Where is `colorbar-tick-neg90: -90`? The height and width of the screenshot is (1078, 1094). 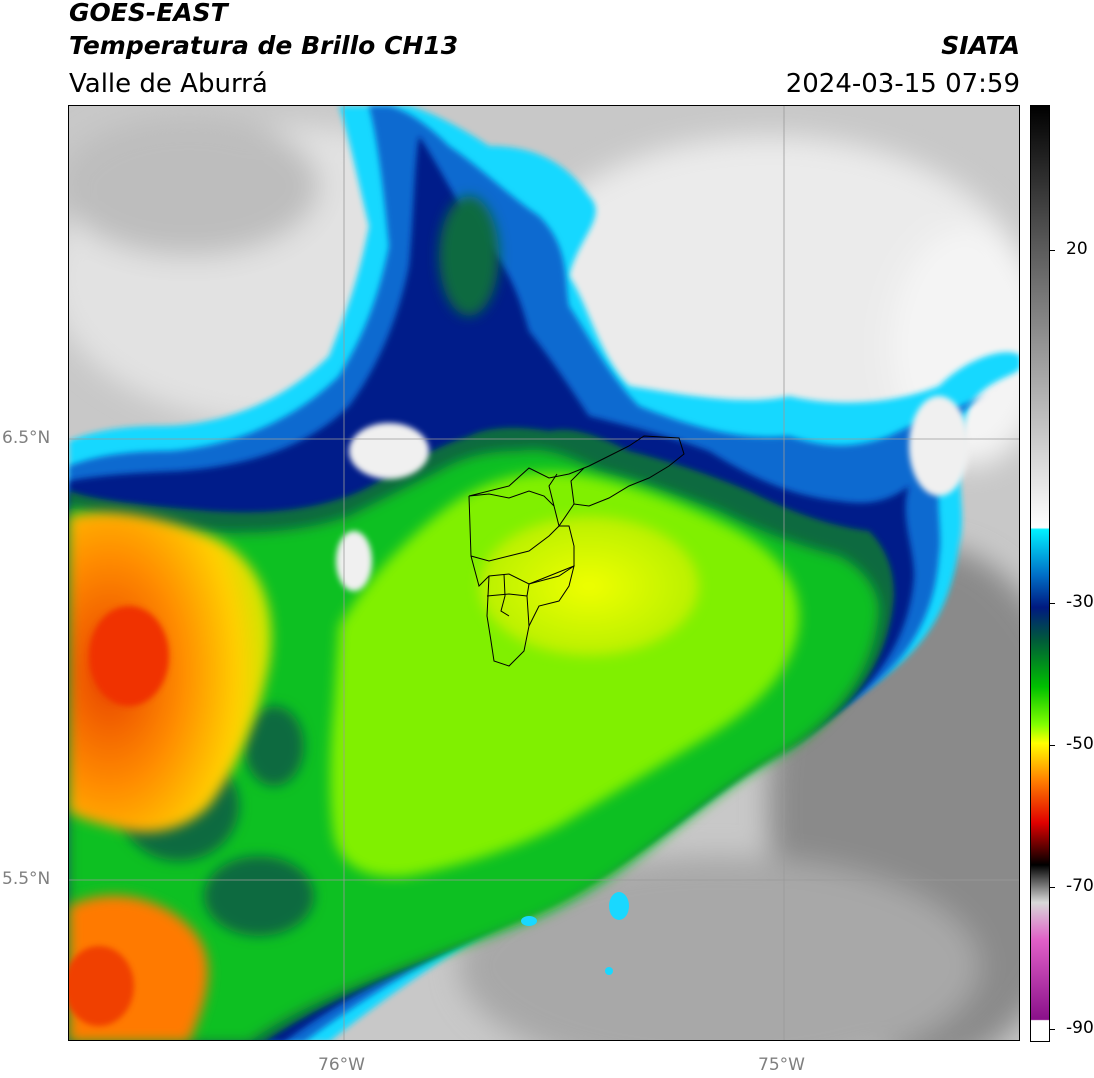
colorbar-tick-neg90: -90 is located at coordinates (1080, 1028).